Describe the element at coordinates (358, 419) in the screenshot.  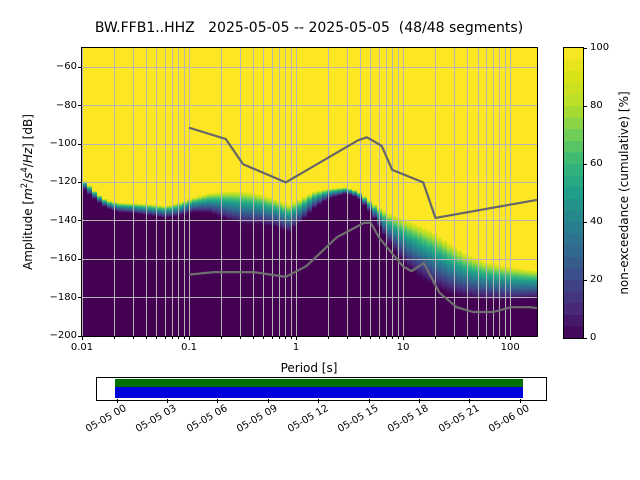
I see `timeline-tick-label: 05-05 15` at that location.